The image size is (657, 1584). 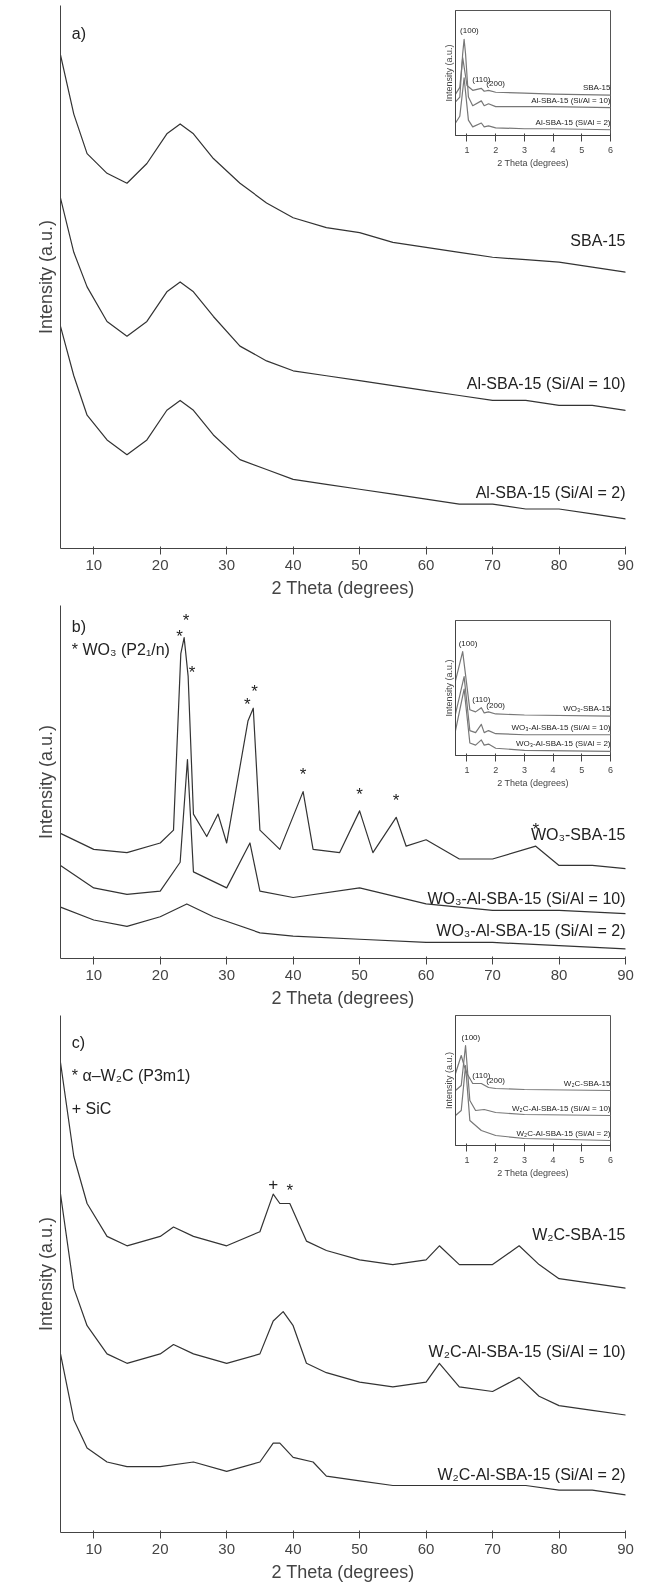 What do you see at coordinates (273, 1185) in the screenshot?
I see `annotation: +` at bounding box center [273, 1185].